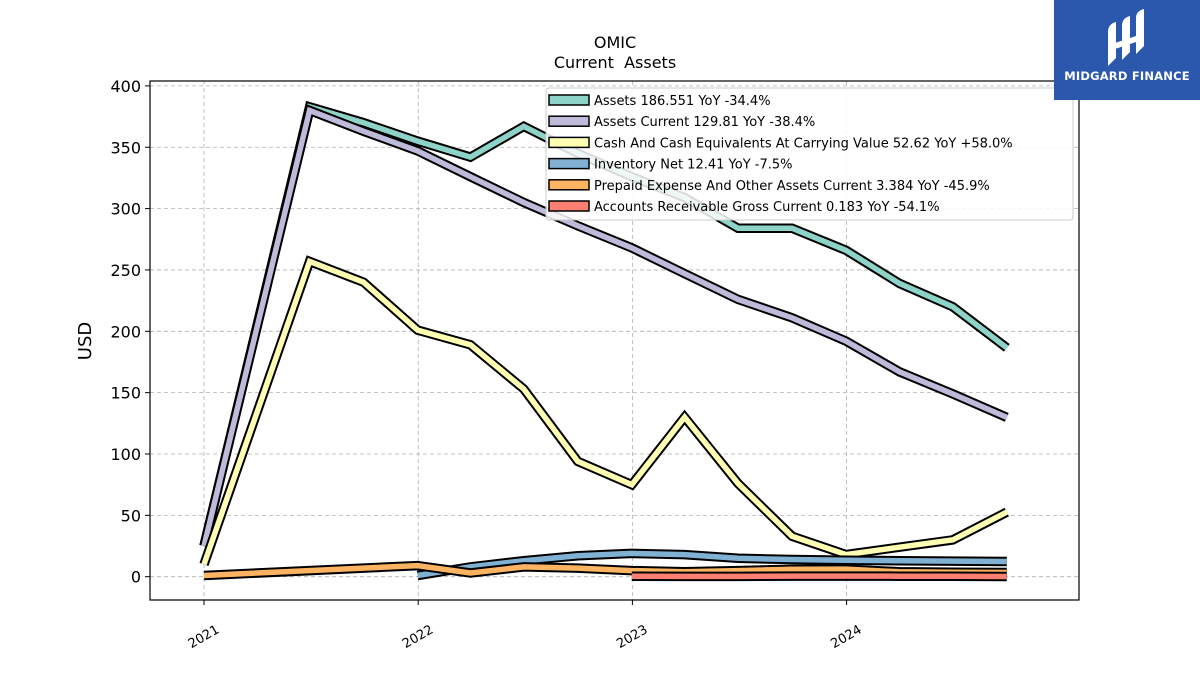  I want to click on series-line, so click(711, 564).